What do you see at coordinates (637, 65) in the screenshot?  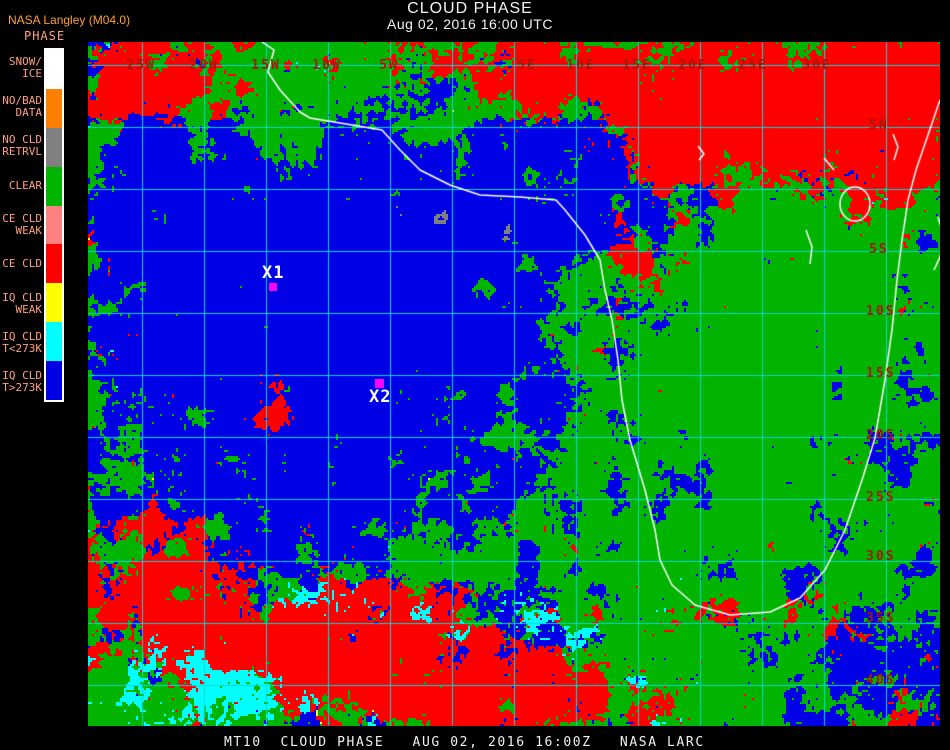 I see `longitude-label-15e: 15E` at bounding box center [637, 65].